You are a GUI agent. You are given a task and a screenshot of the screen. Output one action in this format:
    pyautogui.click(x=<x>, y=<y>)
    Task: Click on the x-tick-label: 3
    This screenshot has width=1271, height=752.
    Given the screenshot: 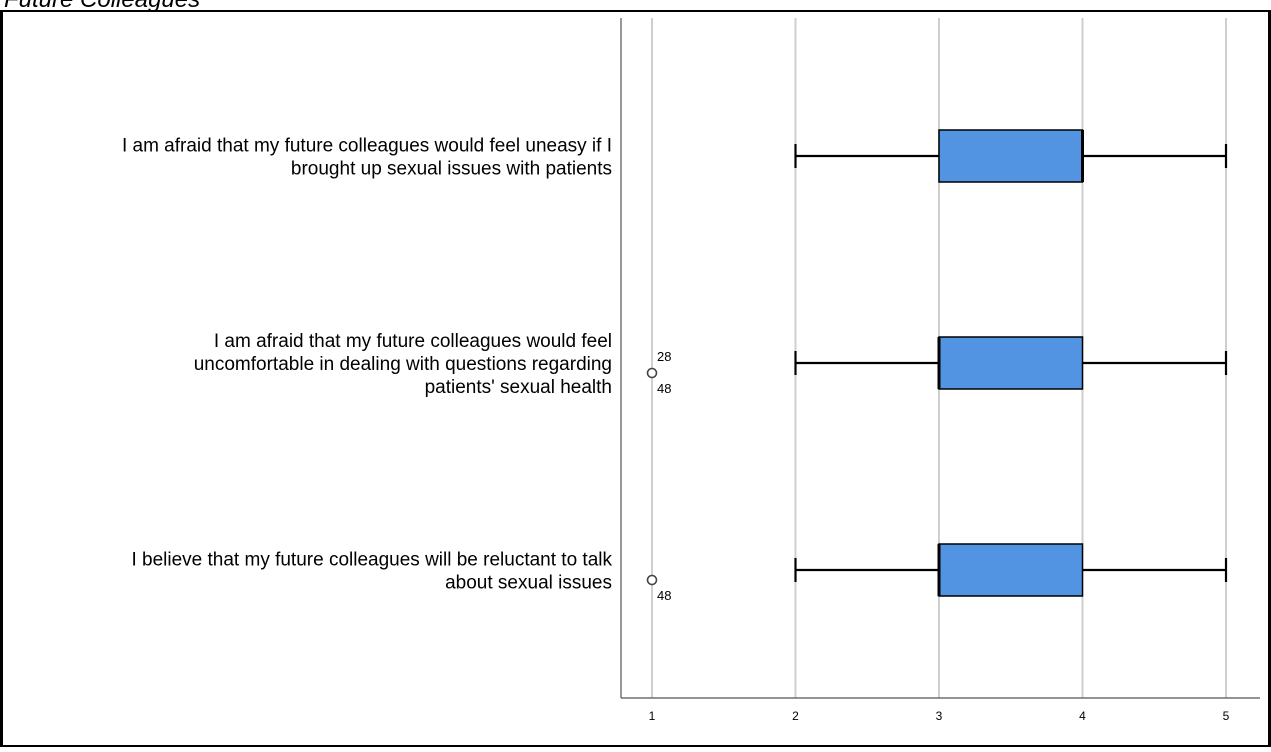 What is the action you would take?
    pyautogui.click(x=939, y=716)
    